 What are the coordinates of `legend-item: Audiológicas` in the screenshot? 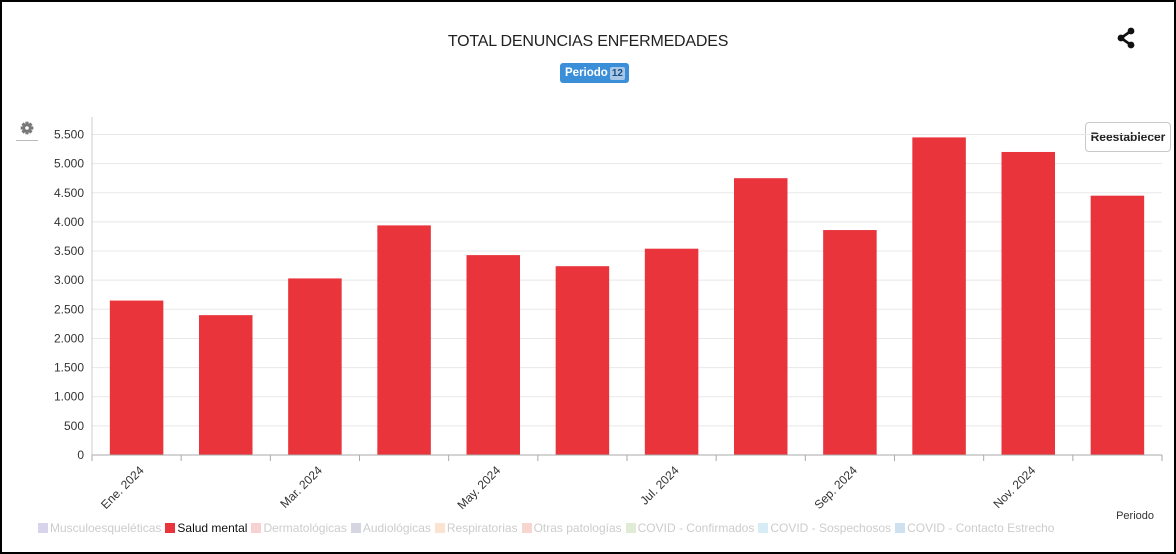 It's located at (390, 528).